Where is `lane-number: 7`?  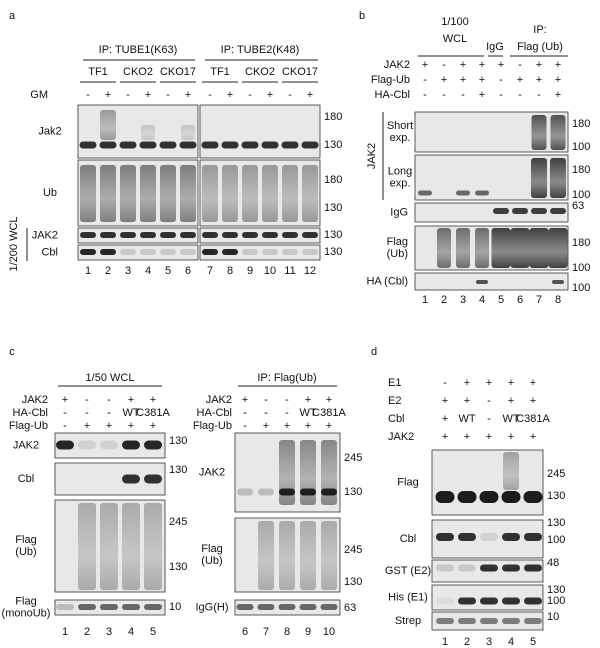 lane-number: 7 is located at coordinates (210, 271).